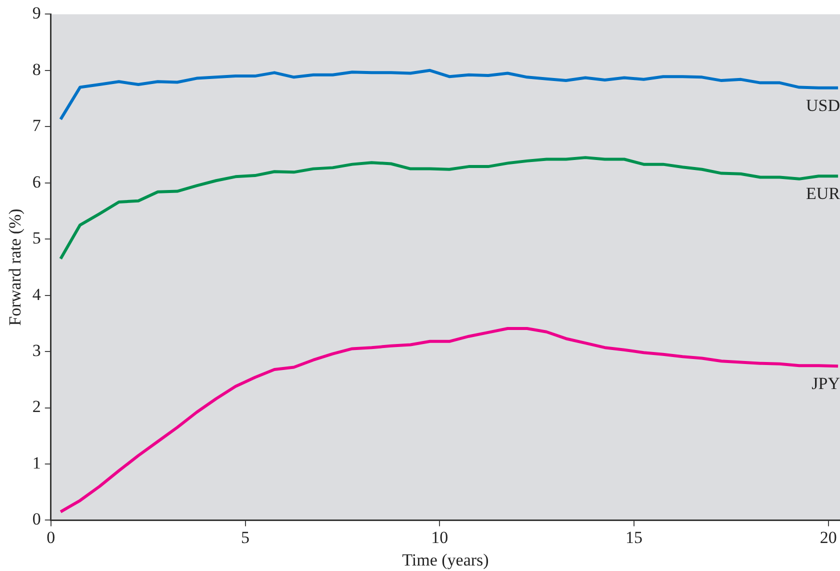  Describe the element at coordinates (439, 537) in the screenshot. I see `x-tick-label: 10` at that location.